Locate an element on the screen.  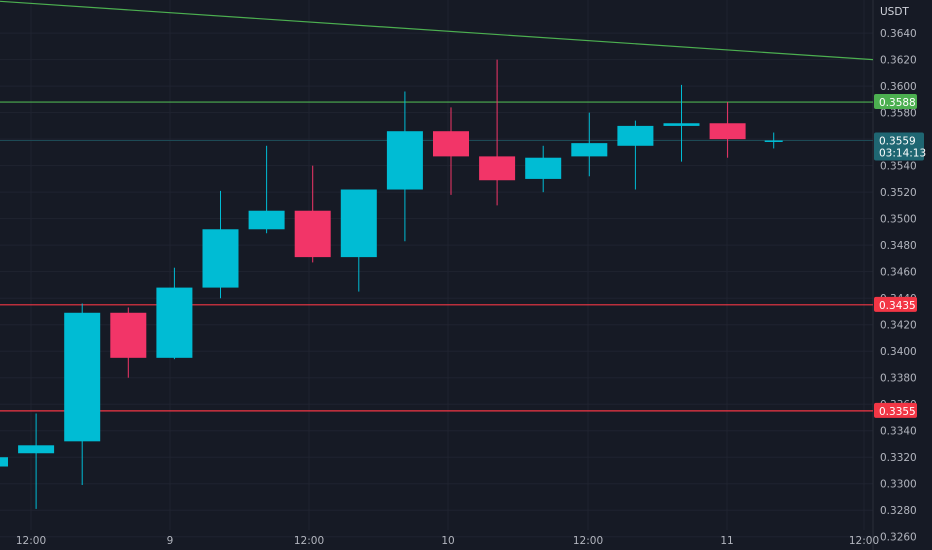
price-tick-label: 0.3320 is located at coordinates (898, 458).